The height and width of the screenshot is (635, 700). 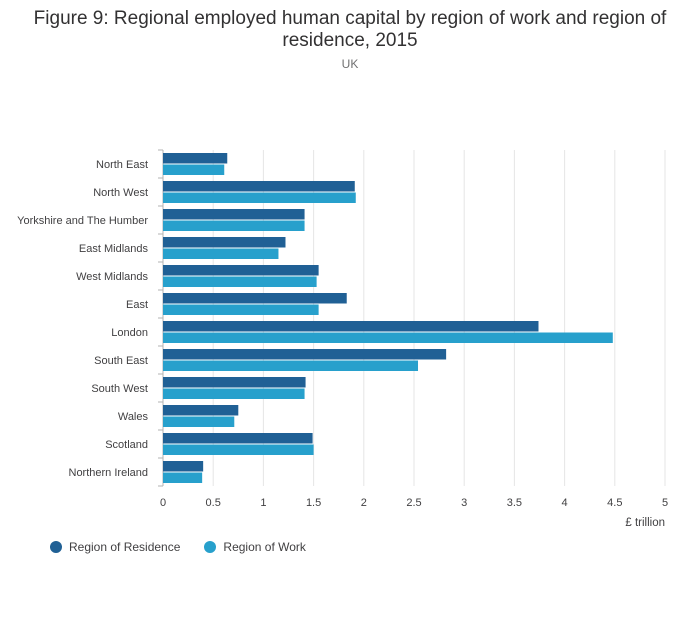 What do you see at coordinates (350, 40) in the screenshot?
I see `chart-title-line-2: residence, 2015` at bounding box center [350, 40].